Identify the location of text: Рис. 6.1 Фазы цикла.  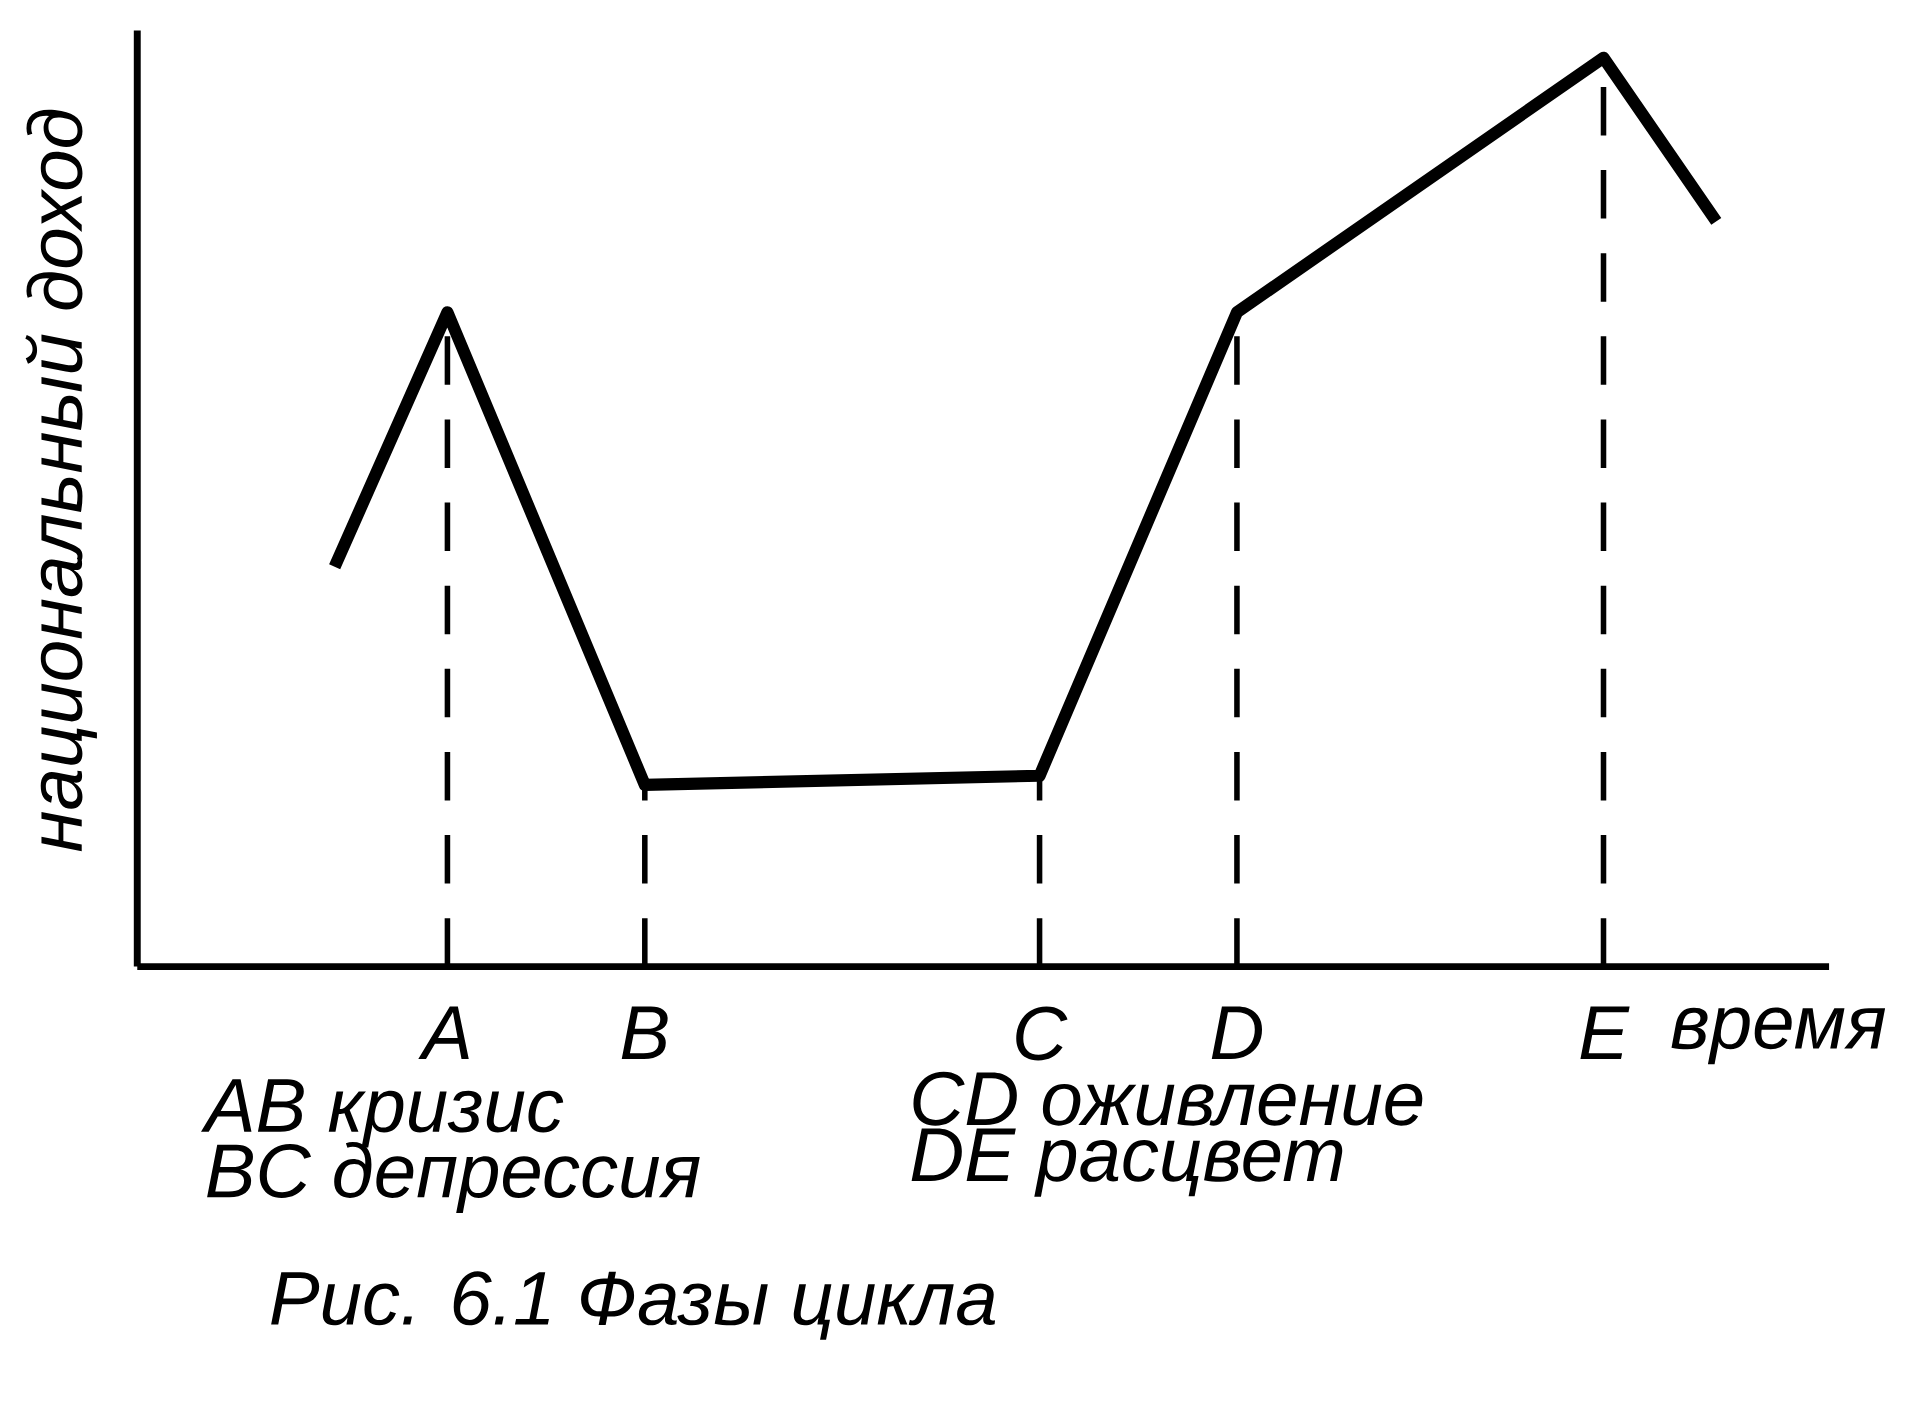
(633, 1305).